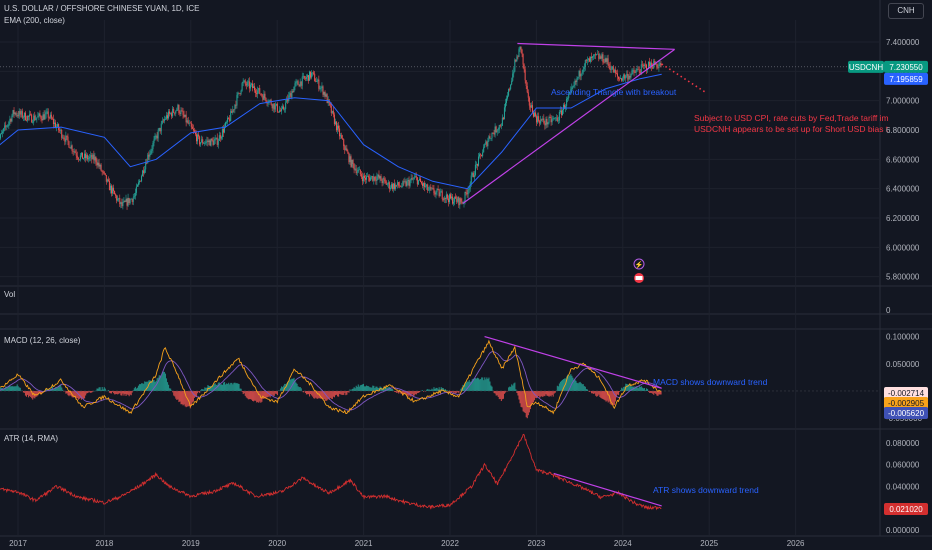 This screenshot has width=932, height=550. Describe the element at coordinates (31, 438) in the screenshot. I see `atr-indicator-label: ATR (14, RMA)` at that location.